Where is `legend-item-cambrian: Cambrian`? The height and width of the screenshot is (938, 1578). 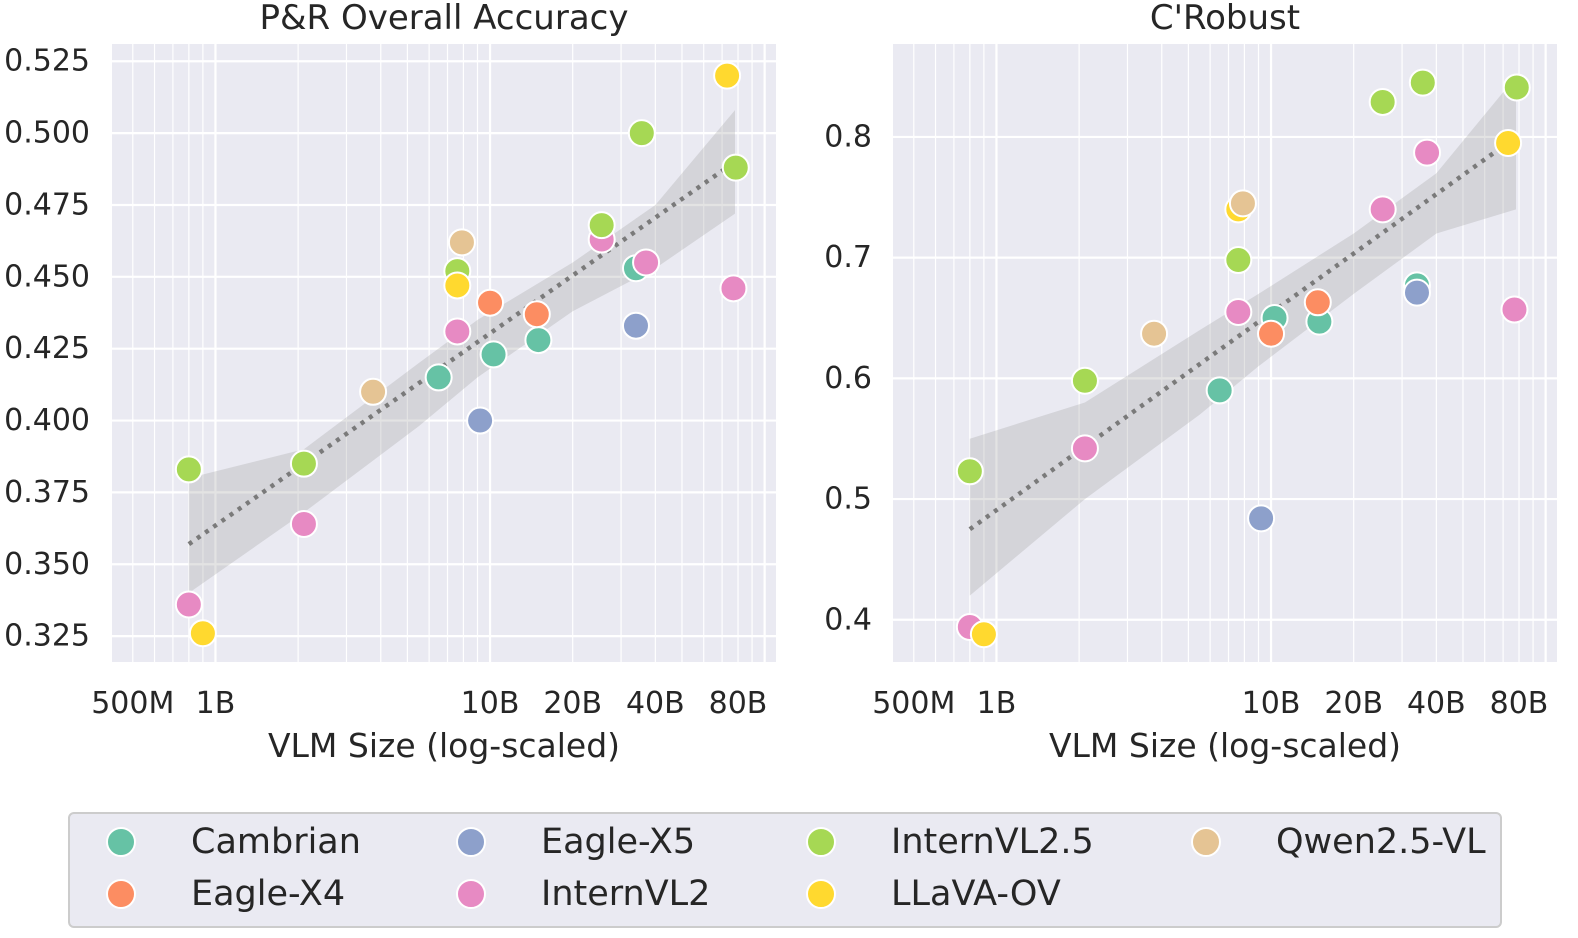 legend-item-cambrian: Cambrian is located at coordinates (233, 842).